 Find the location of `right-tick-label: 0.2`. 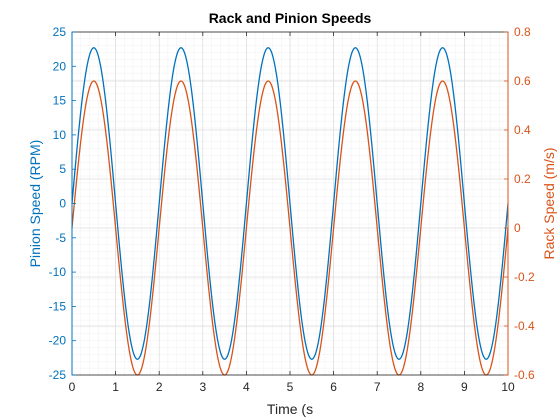

right-tick-label: 0.2 is located at coordinates (522, 179).